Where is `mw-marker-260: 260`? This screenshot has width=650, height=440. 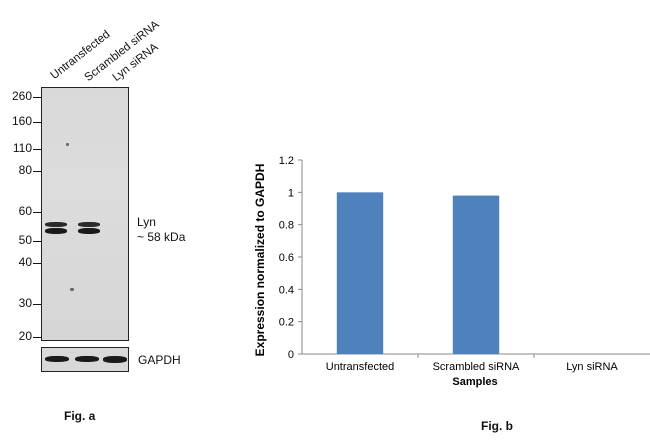 mw-marker-260: 260 is located at coordinates (21, 96).